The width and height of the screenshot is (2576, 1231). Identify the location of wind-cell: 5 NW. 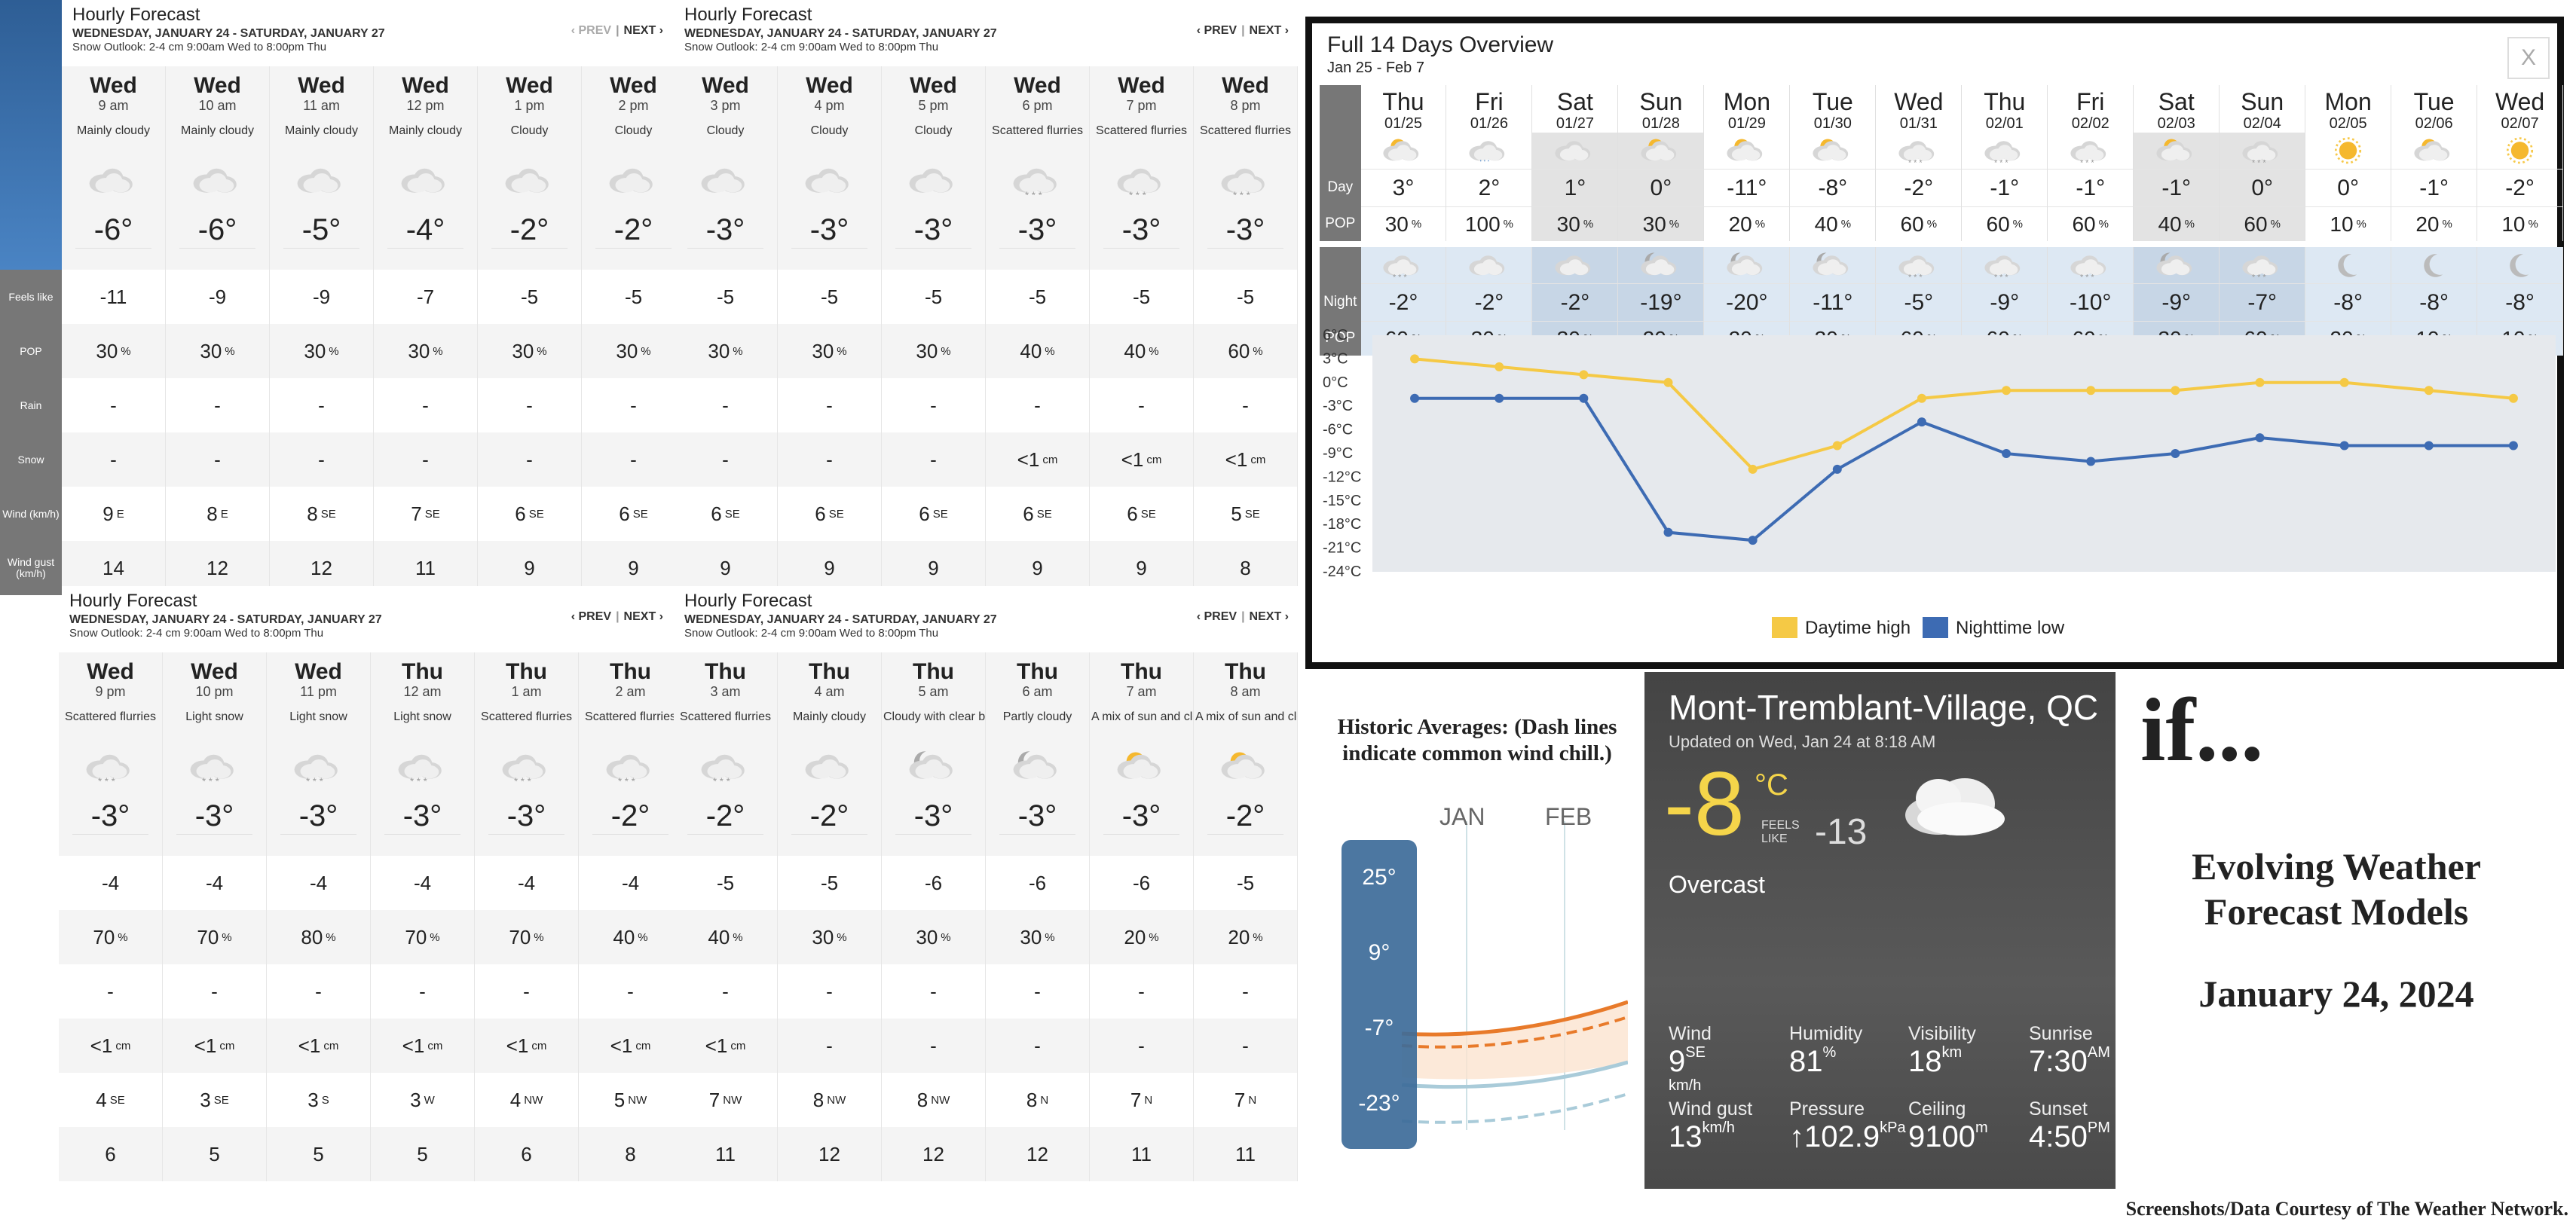
(630, 1099).